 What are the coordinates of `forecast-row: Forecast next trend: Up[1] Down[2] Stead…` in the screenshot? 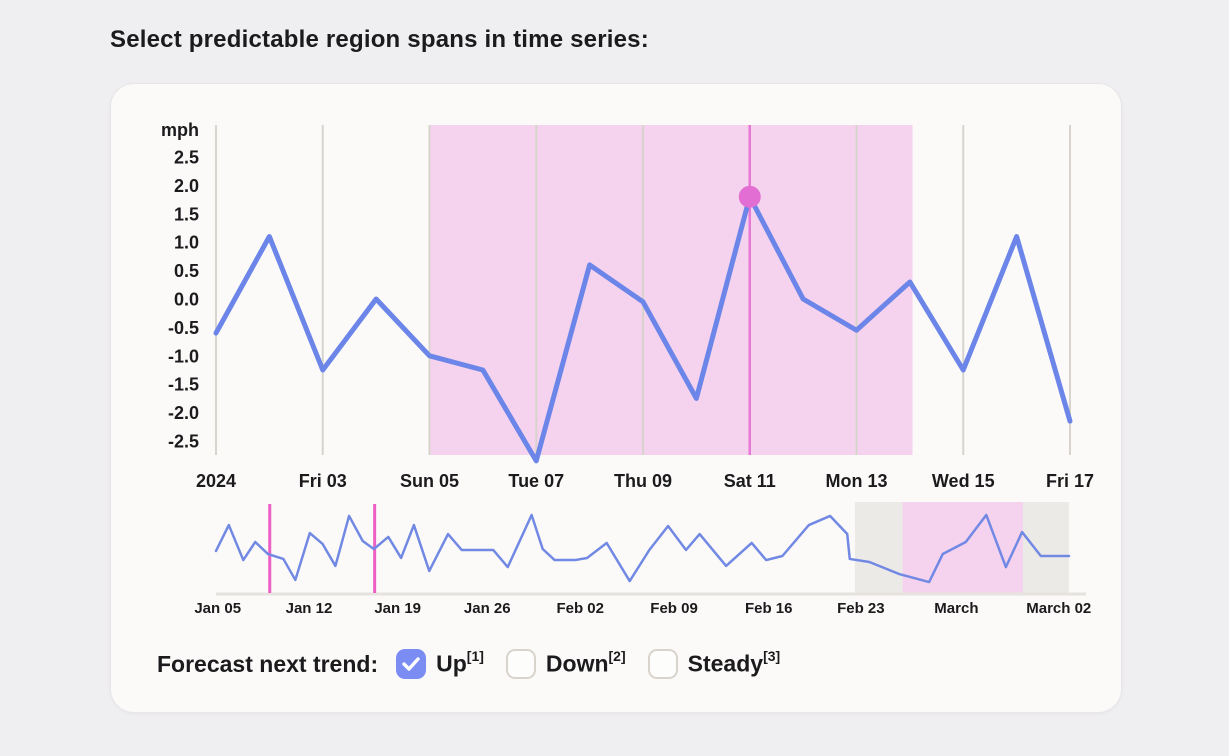 It's located at (479, 664).